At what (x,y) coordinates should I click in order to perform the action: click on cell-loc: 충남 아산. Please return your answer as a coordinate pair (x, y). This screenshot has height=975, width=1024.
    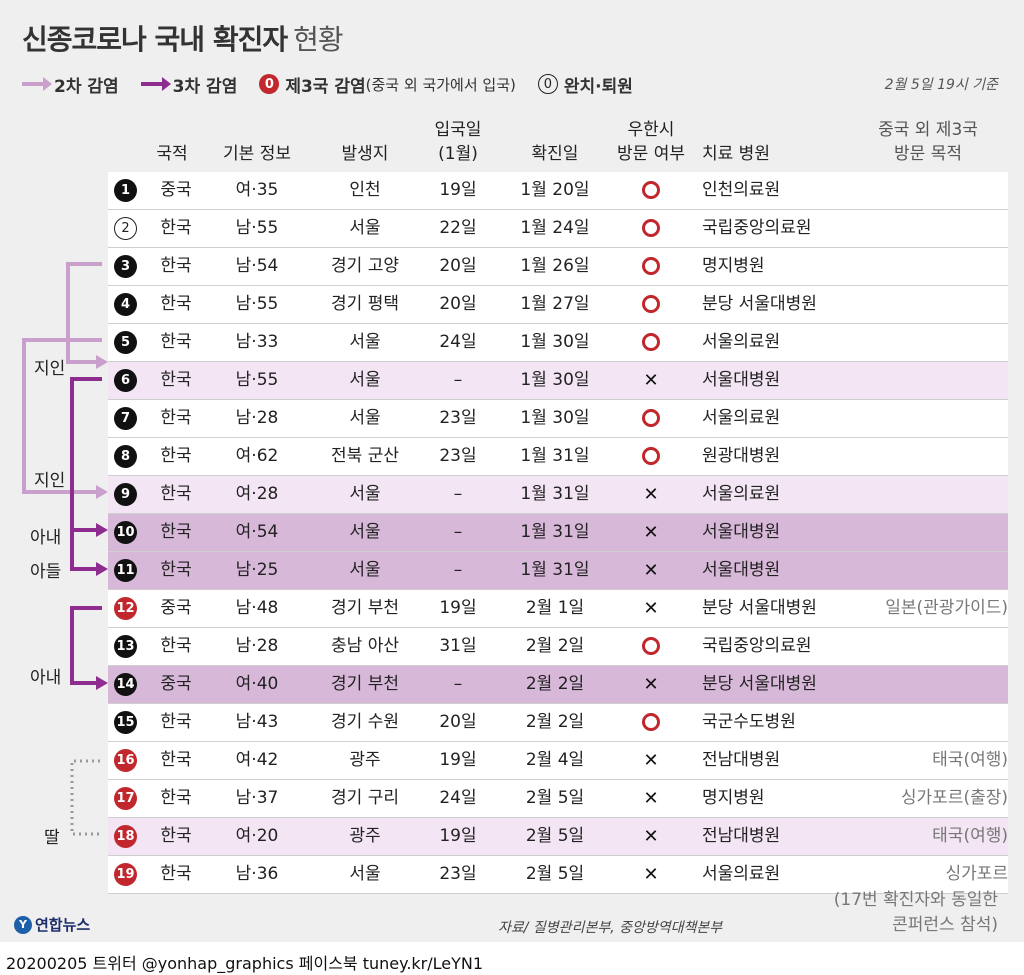
    Looking at the image, I should click on (365, 646).